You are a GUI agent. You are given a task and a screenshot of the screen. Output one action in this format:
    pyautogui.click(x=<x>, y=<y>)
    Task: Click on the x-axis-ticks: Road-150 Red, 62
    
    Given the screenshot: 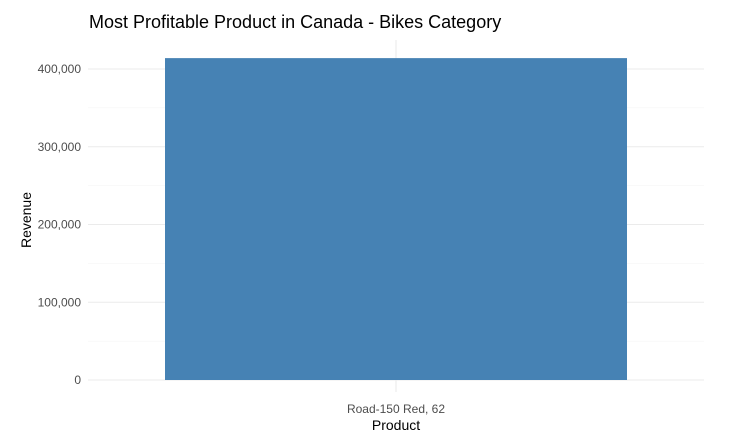 What is the action you would take?
    pyautogui.click(x=396, y=409)
    